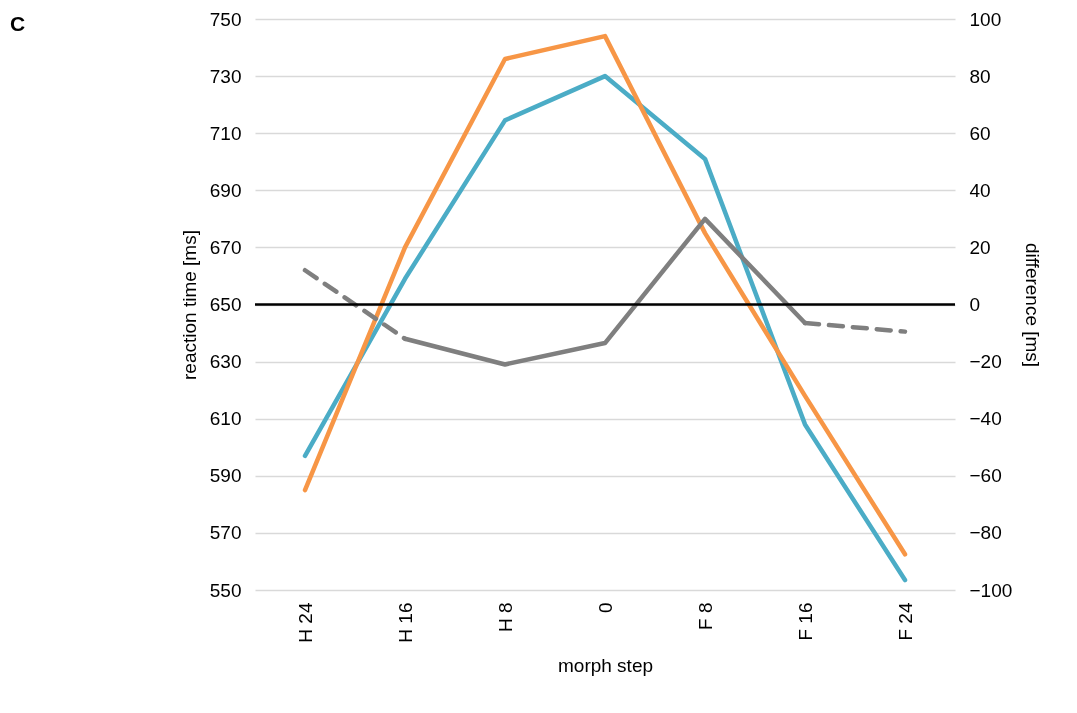  I want to click on y2-tick-label: 40, so click(980, 190).